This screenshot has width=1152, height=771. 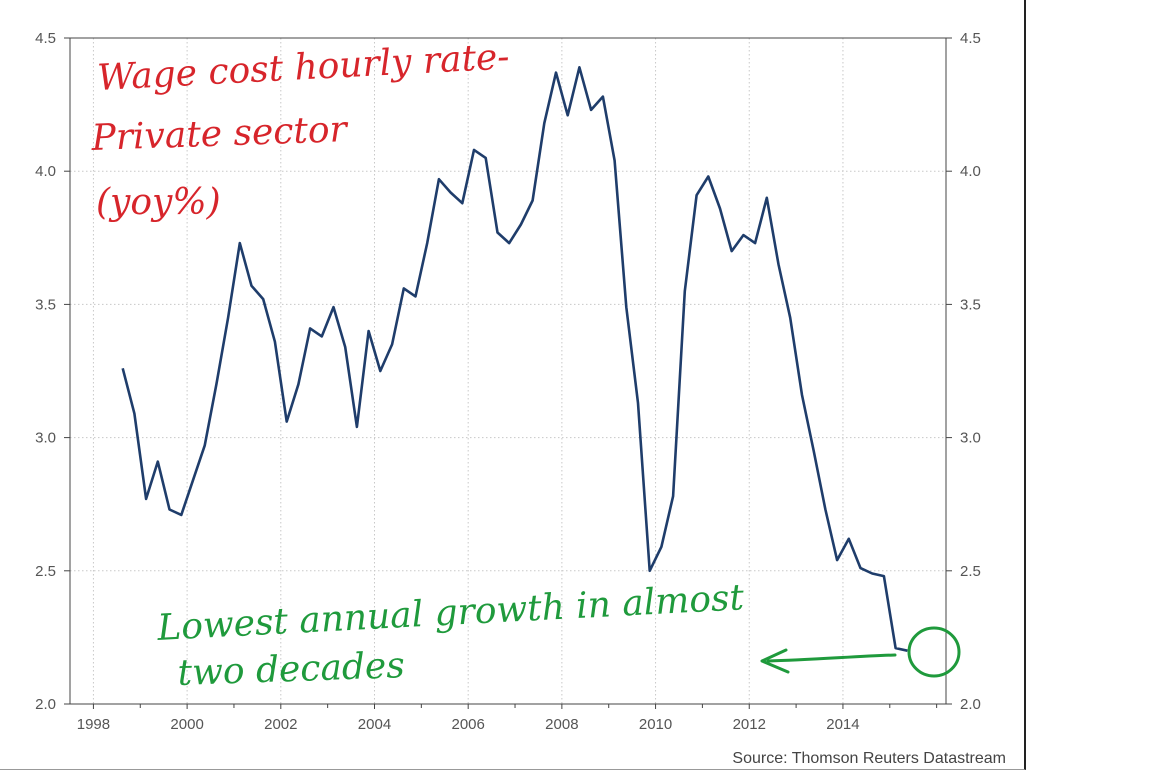 I want to click on annotation-circle, so click(x=934, y=652).